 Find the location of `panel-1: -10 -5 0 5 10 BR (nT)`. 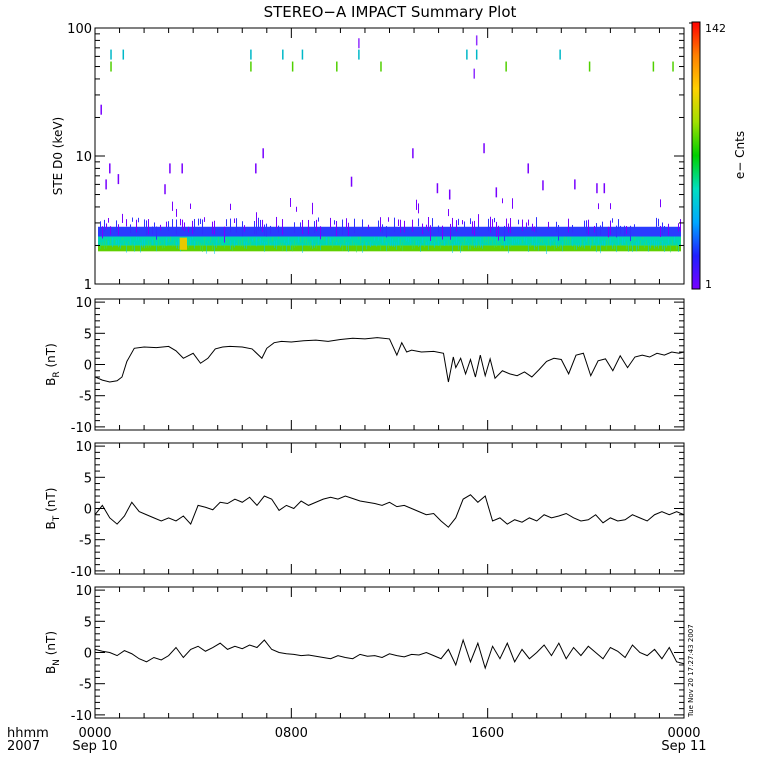

panel-1: -10 -5 0 5 10 BR (nT) is located at coordinates (364, 366).